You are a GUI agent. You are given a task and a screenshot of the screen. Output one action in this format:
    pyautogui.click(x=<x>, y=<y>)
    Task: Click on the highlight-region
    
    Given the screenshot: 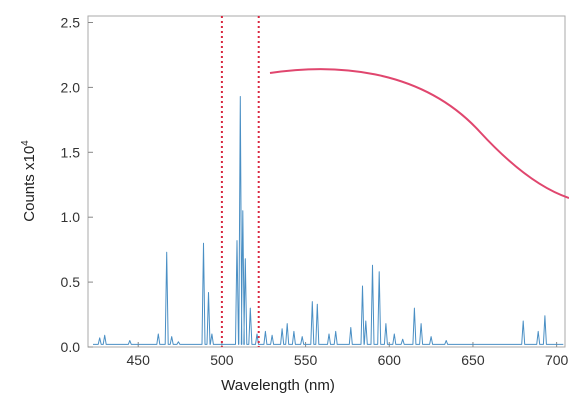 What is the action you would take?
    pyautogui.click(x=240, y=181)
    